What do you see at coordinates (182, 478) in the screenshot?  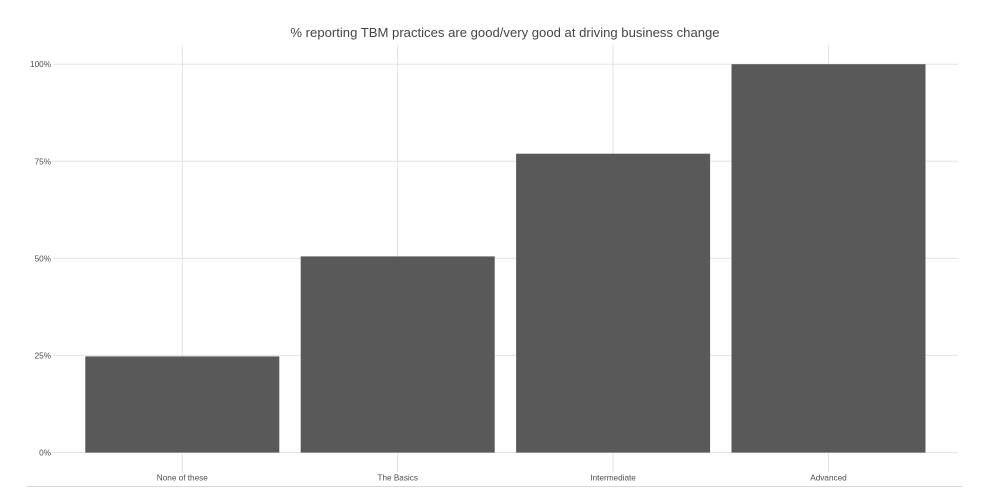 I see `svg-text: None of these` at bounding box center [182, 478].